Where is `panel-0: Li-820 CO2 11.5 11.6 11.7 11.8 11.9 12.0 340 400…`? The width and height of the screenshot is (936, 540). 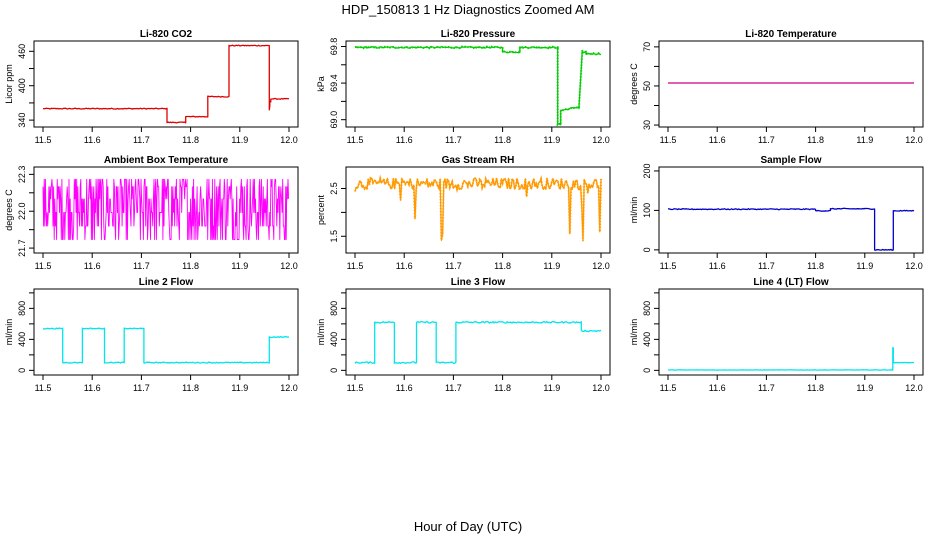 panel-0: Li-820 CO2 11.5 11.6 11.7 11.8 11.9 12.0 340 400… is located at coordinates (151, 87).